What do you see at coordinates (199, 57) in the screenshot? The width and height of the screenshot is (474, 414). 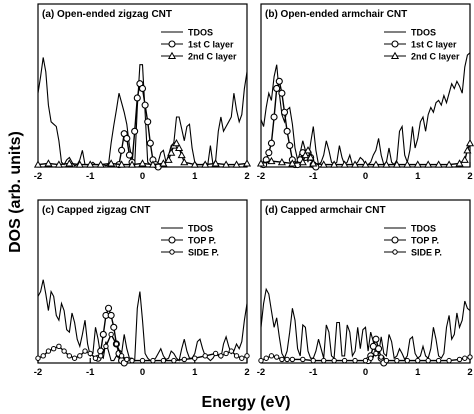 I see `legend-entry: 2nd C layer` at bounding box center [199, 57].